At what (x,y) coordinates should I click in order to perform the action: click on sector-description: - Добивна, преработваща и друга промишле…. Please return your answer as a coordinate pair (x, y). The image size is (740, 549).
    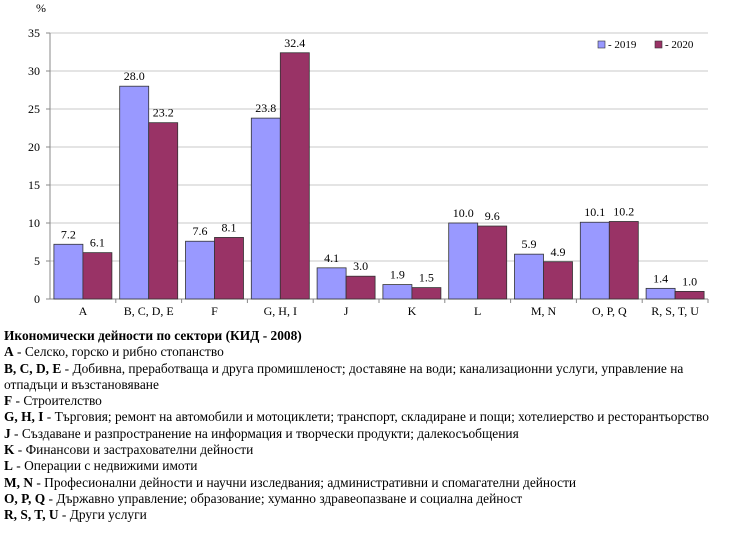
    Looking at the image, I should click on (344, 376).